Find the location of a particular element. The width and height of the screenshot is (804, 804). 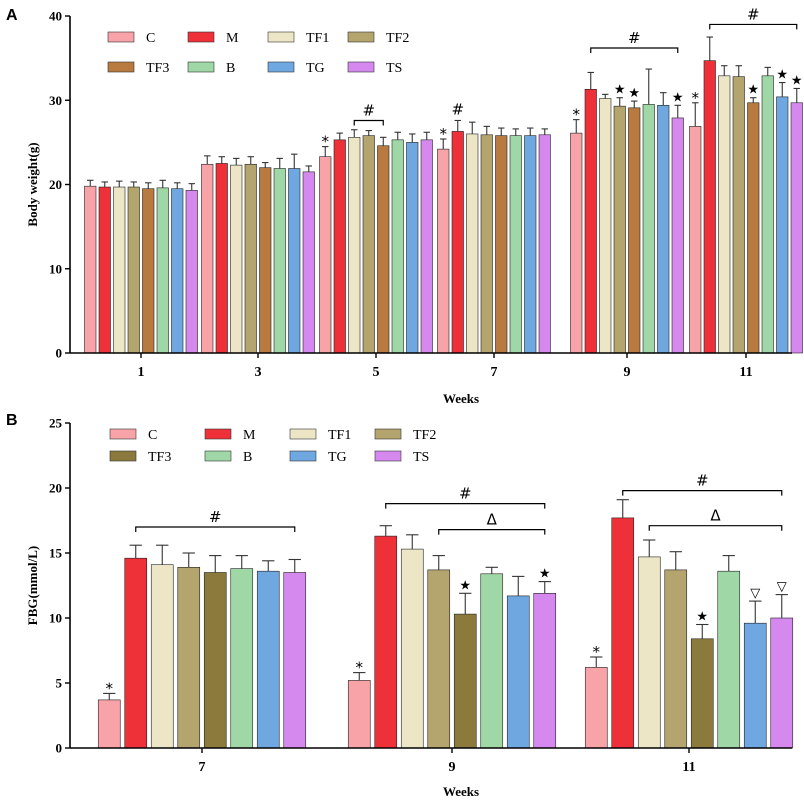

y-tick-label: 30 is located at coordinates (55, 100).